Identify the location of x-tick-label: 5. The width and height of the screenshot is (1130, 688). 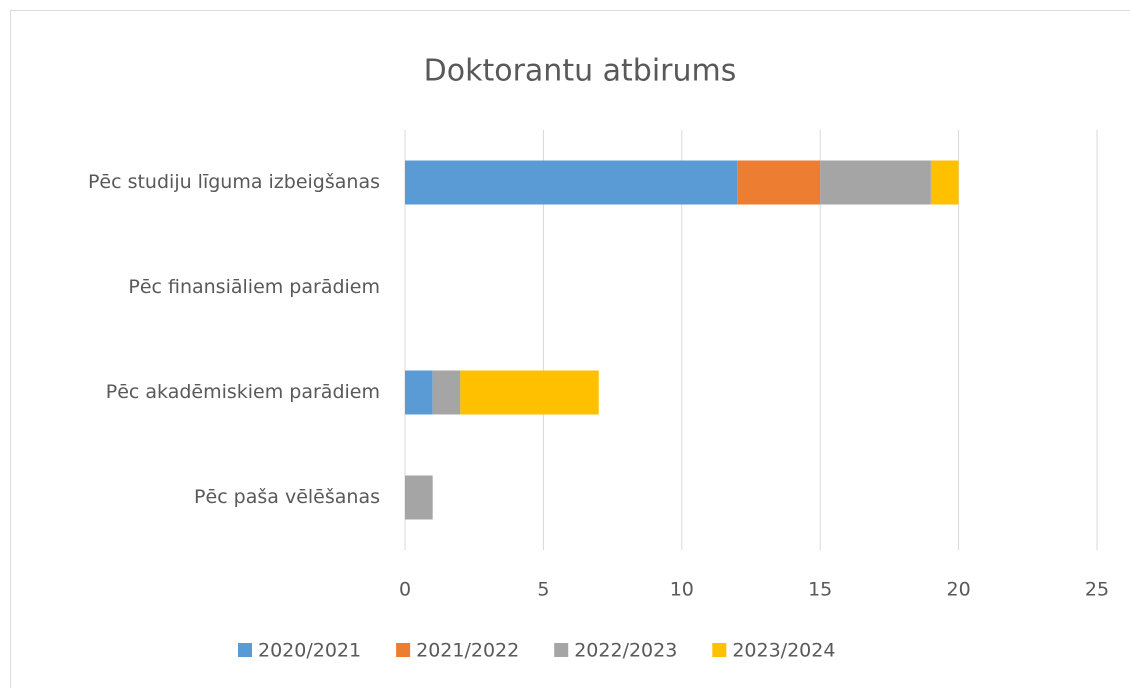
(543, 590).